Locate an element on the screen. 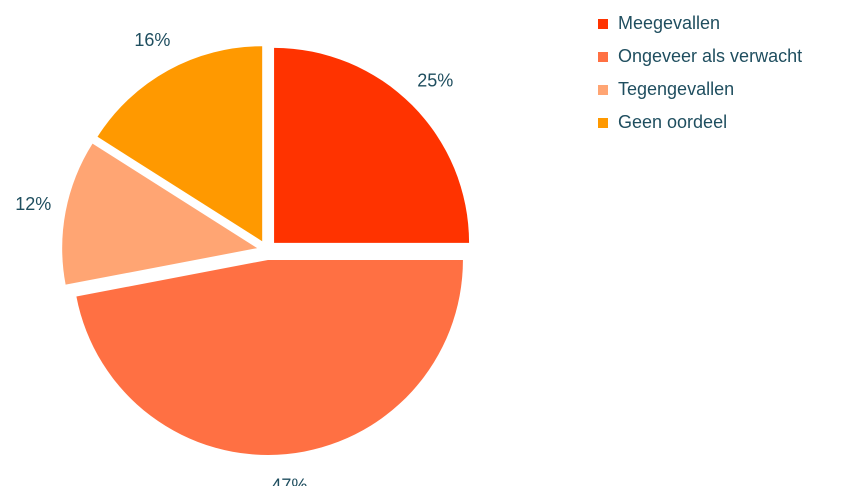 This screenshot has height=486, width=850. legend-label: Tegengevallen is located at coordinates (676, 89).